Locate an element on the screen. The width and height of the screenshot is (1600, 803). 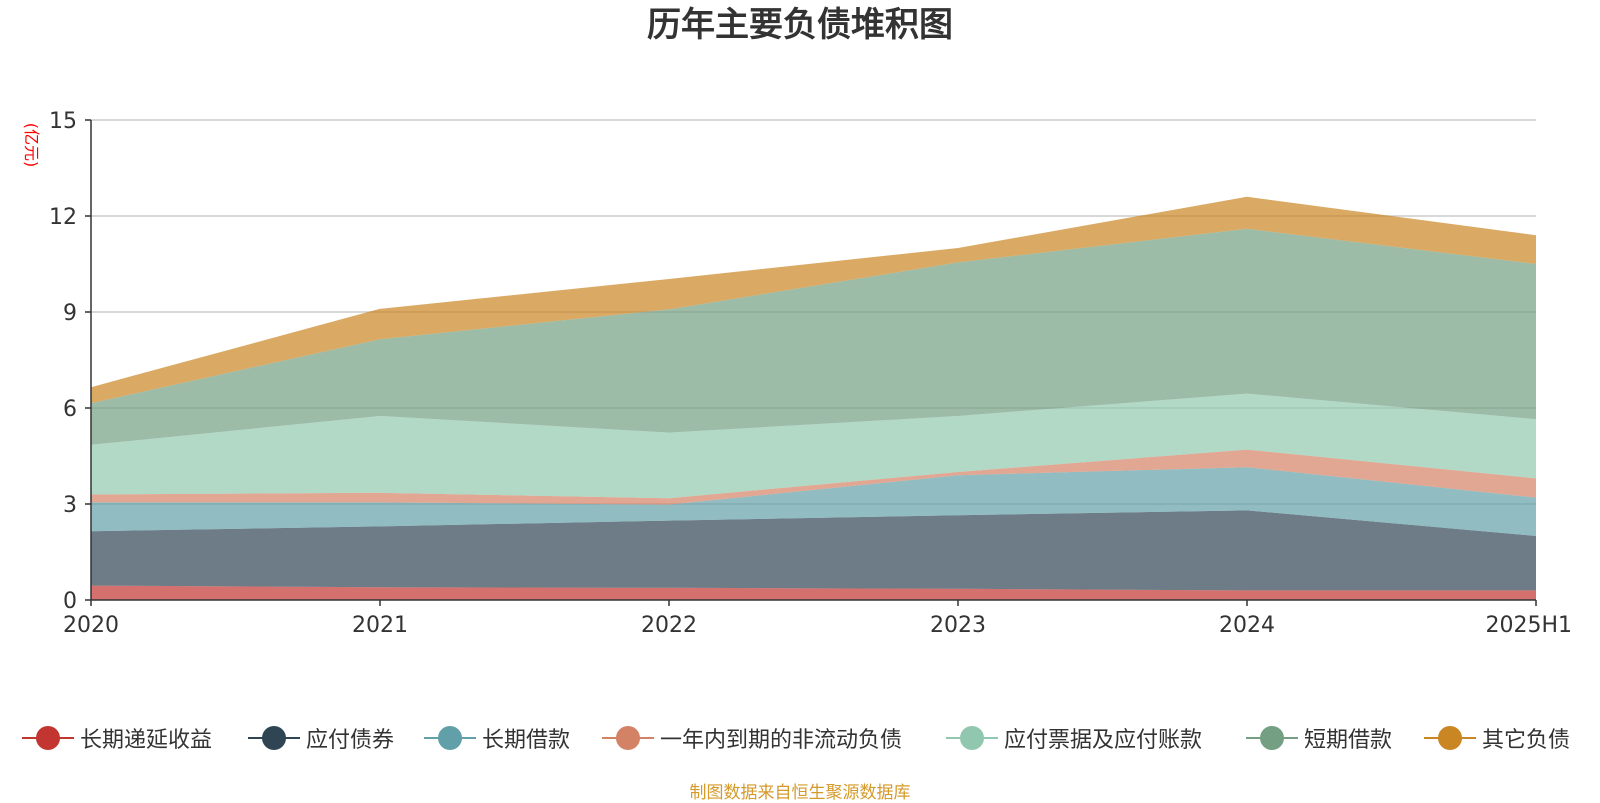
legend-item: 其它负债 is located at coordinates (1497, 738).